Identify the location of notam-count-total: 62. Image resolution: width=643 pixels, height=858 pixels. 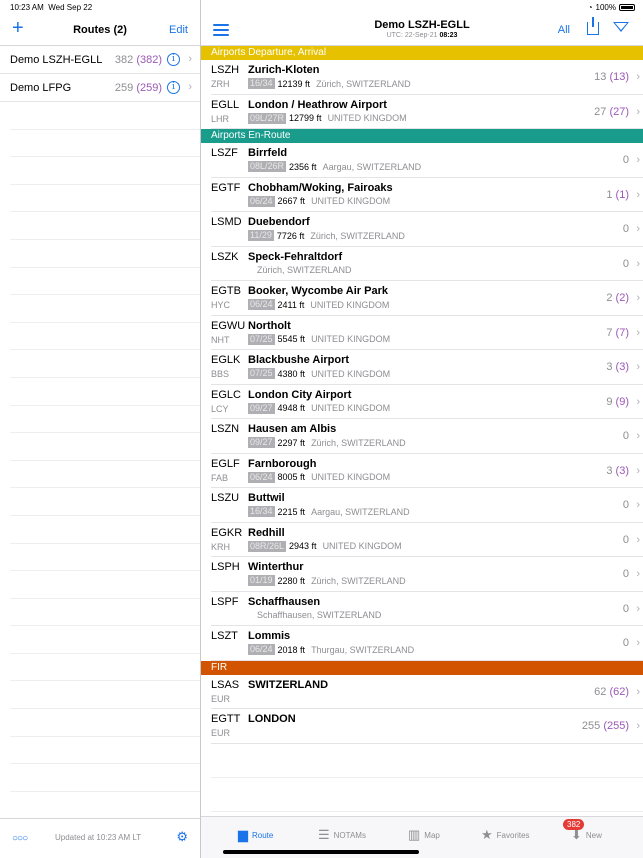
(600, 691).